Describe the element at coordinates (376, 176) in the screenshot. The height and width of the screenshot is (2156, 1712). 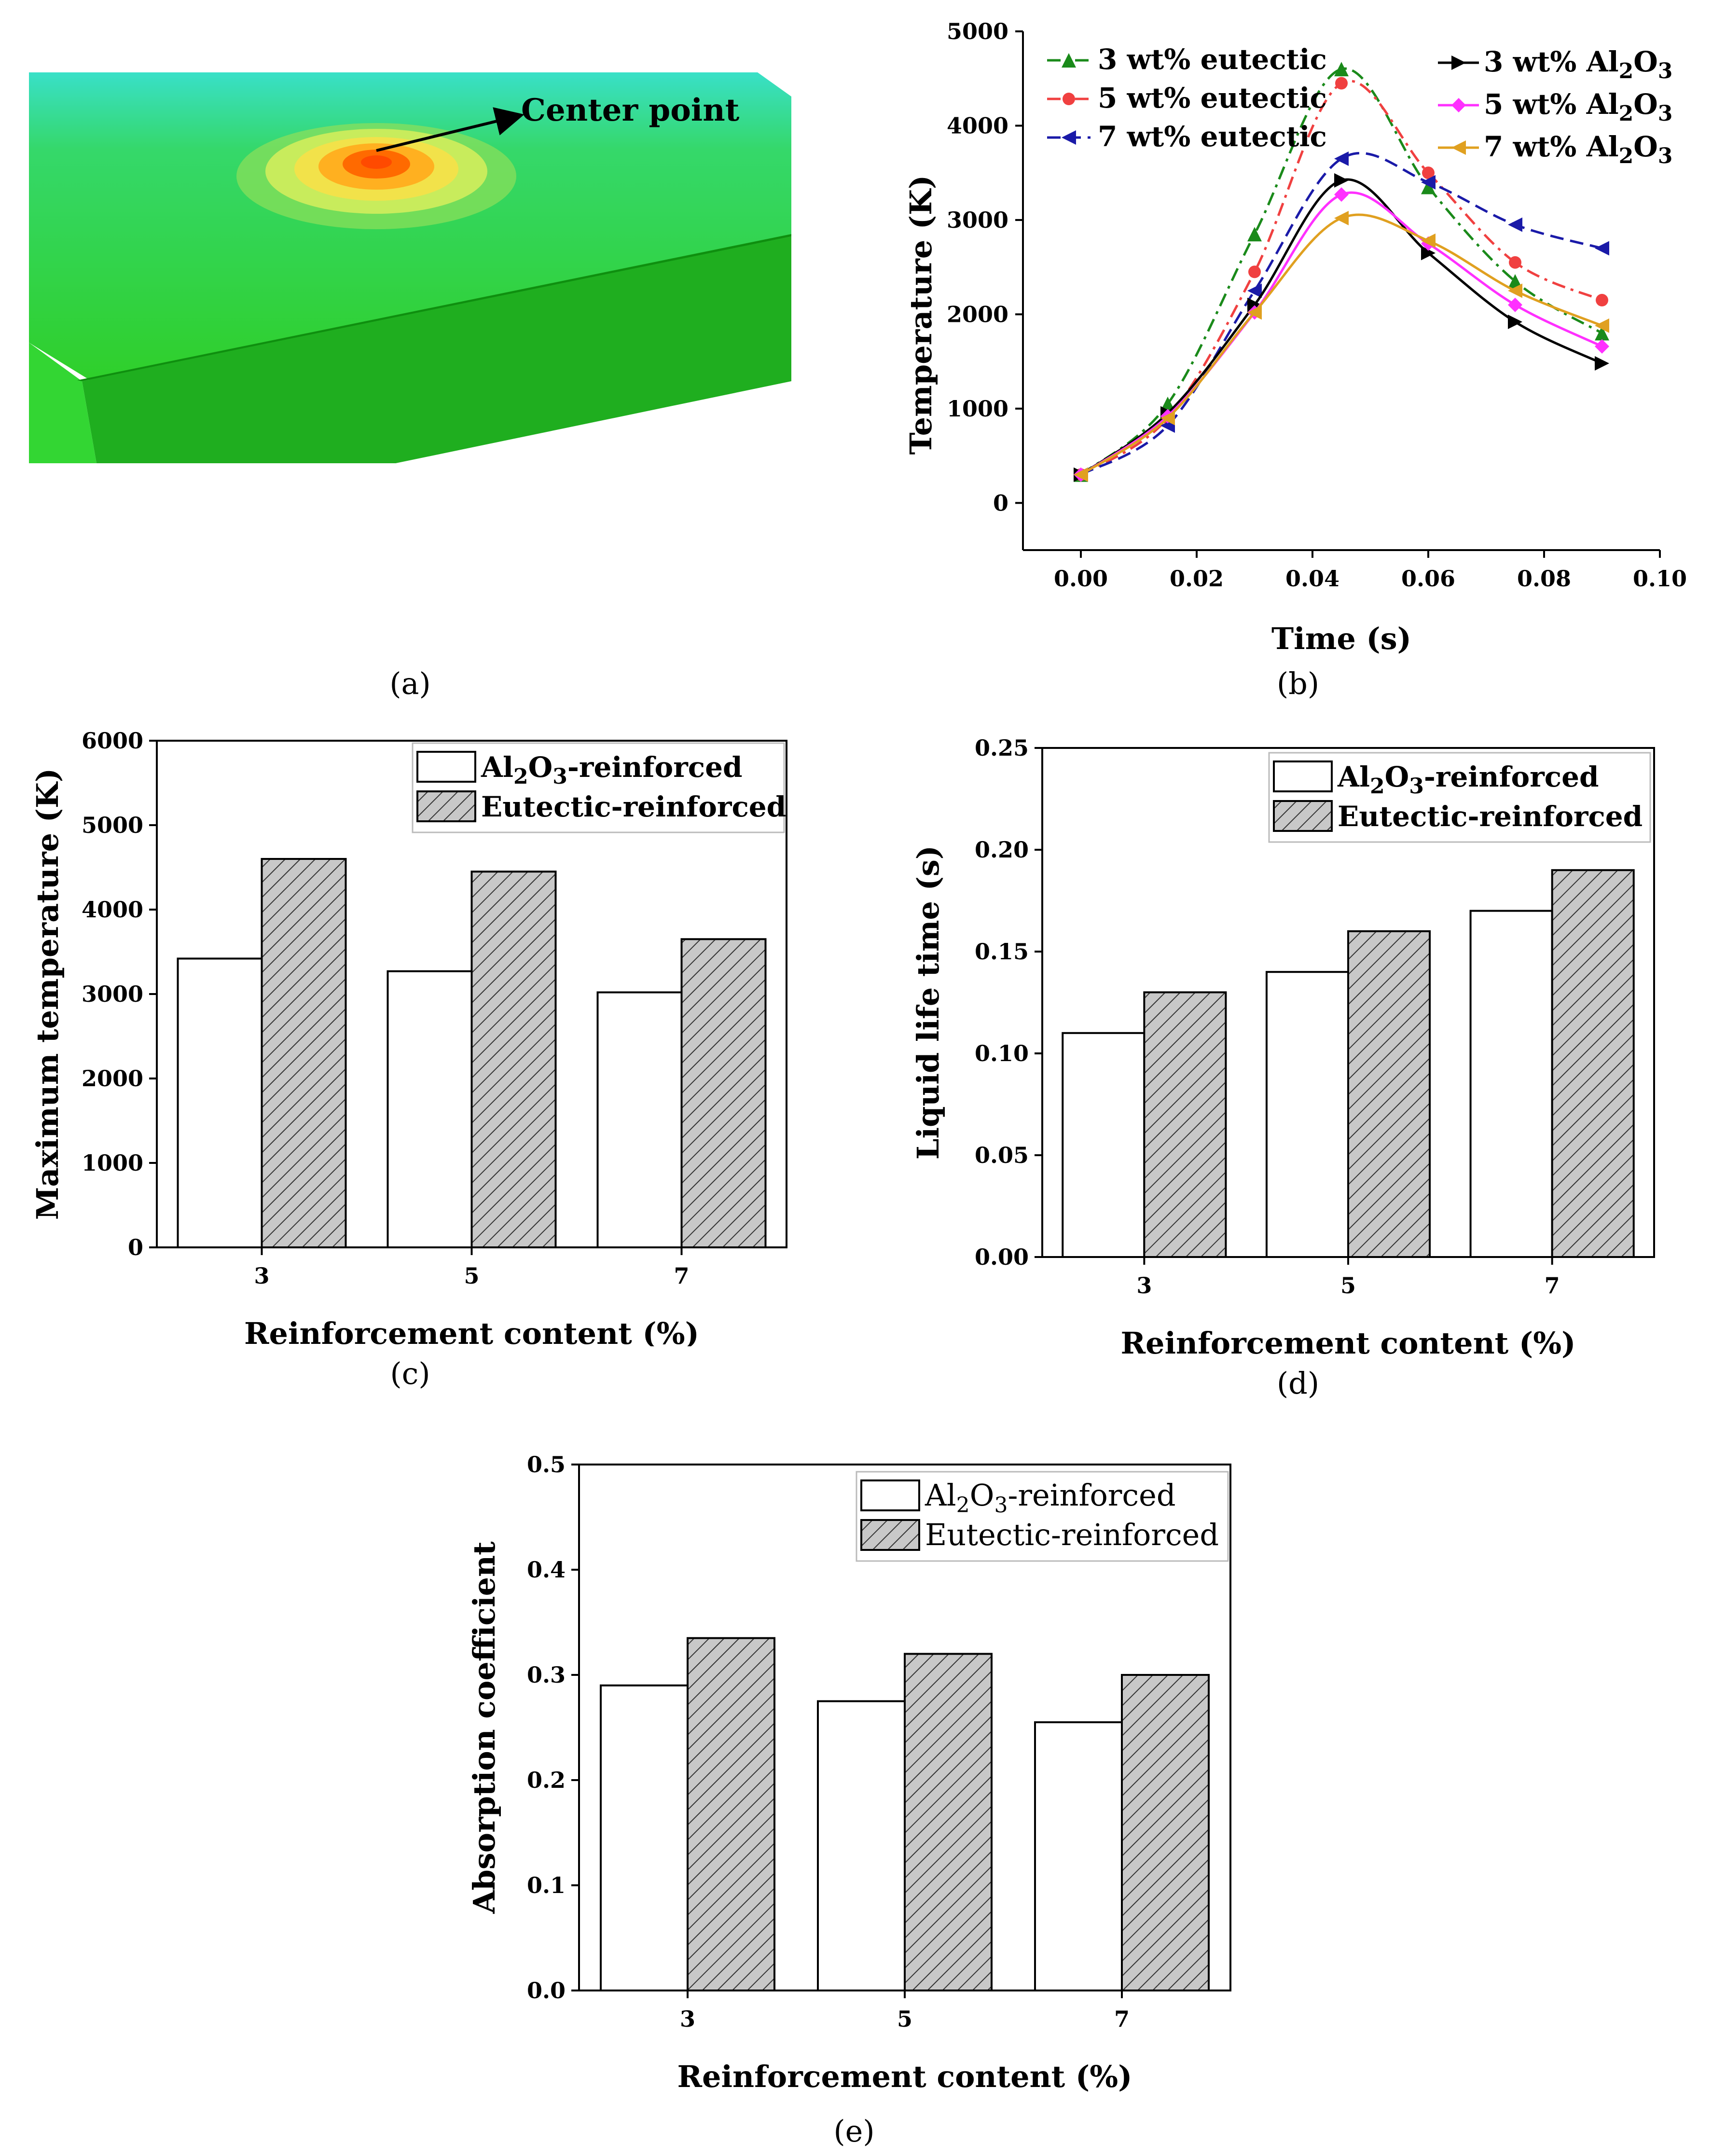
I see `heat-spot` at that location.